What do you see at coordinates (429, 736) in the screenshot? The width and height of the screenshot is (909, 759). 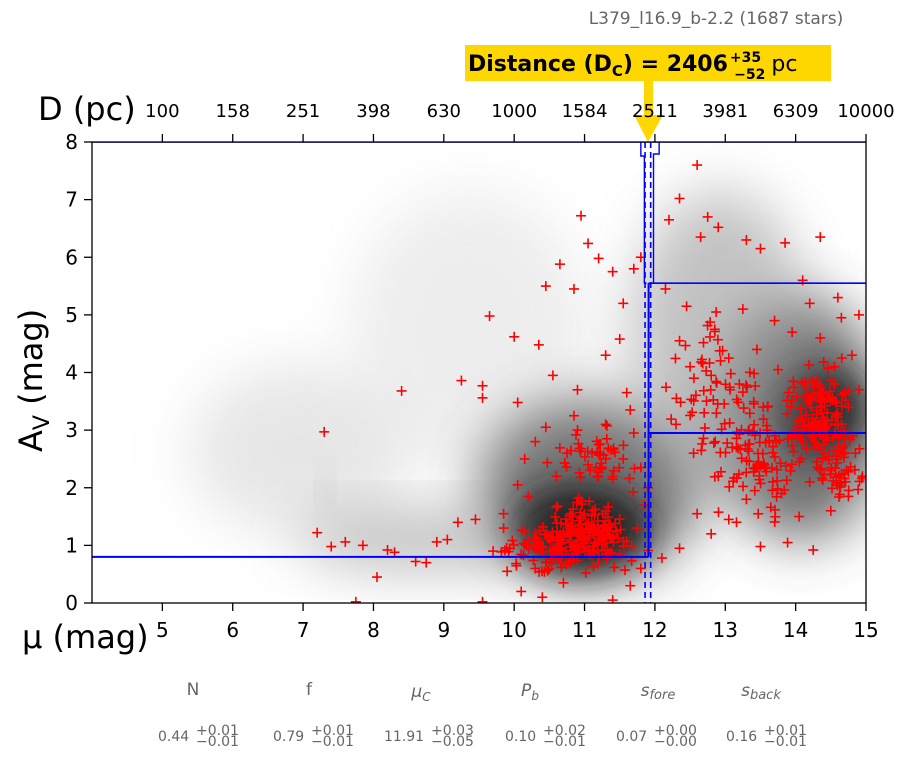 I see `param-value-mu-c: 11.91 +0.03 −0.05` at bounding box center [429, 736].